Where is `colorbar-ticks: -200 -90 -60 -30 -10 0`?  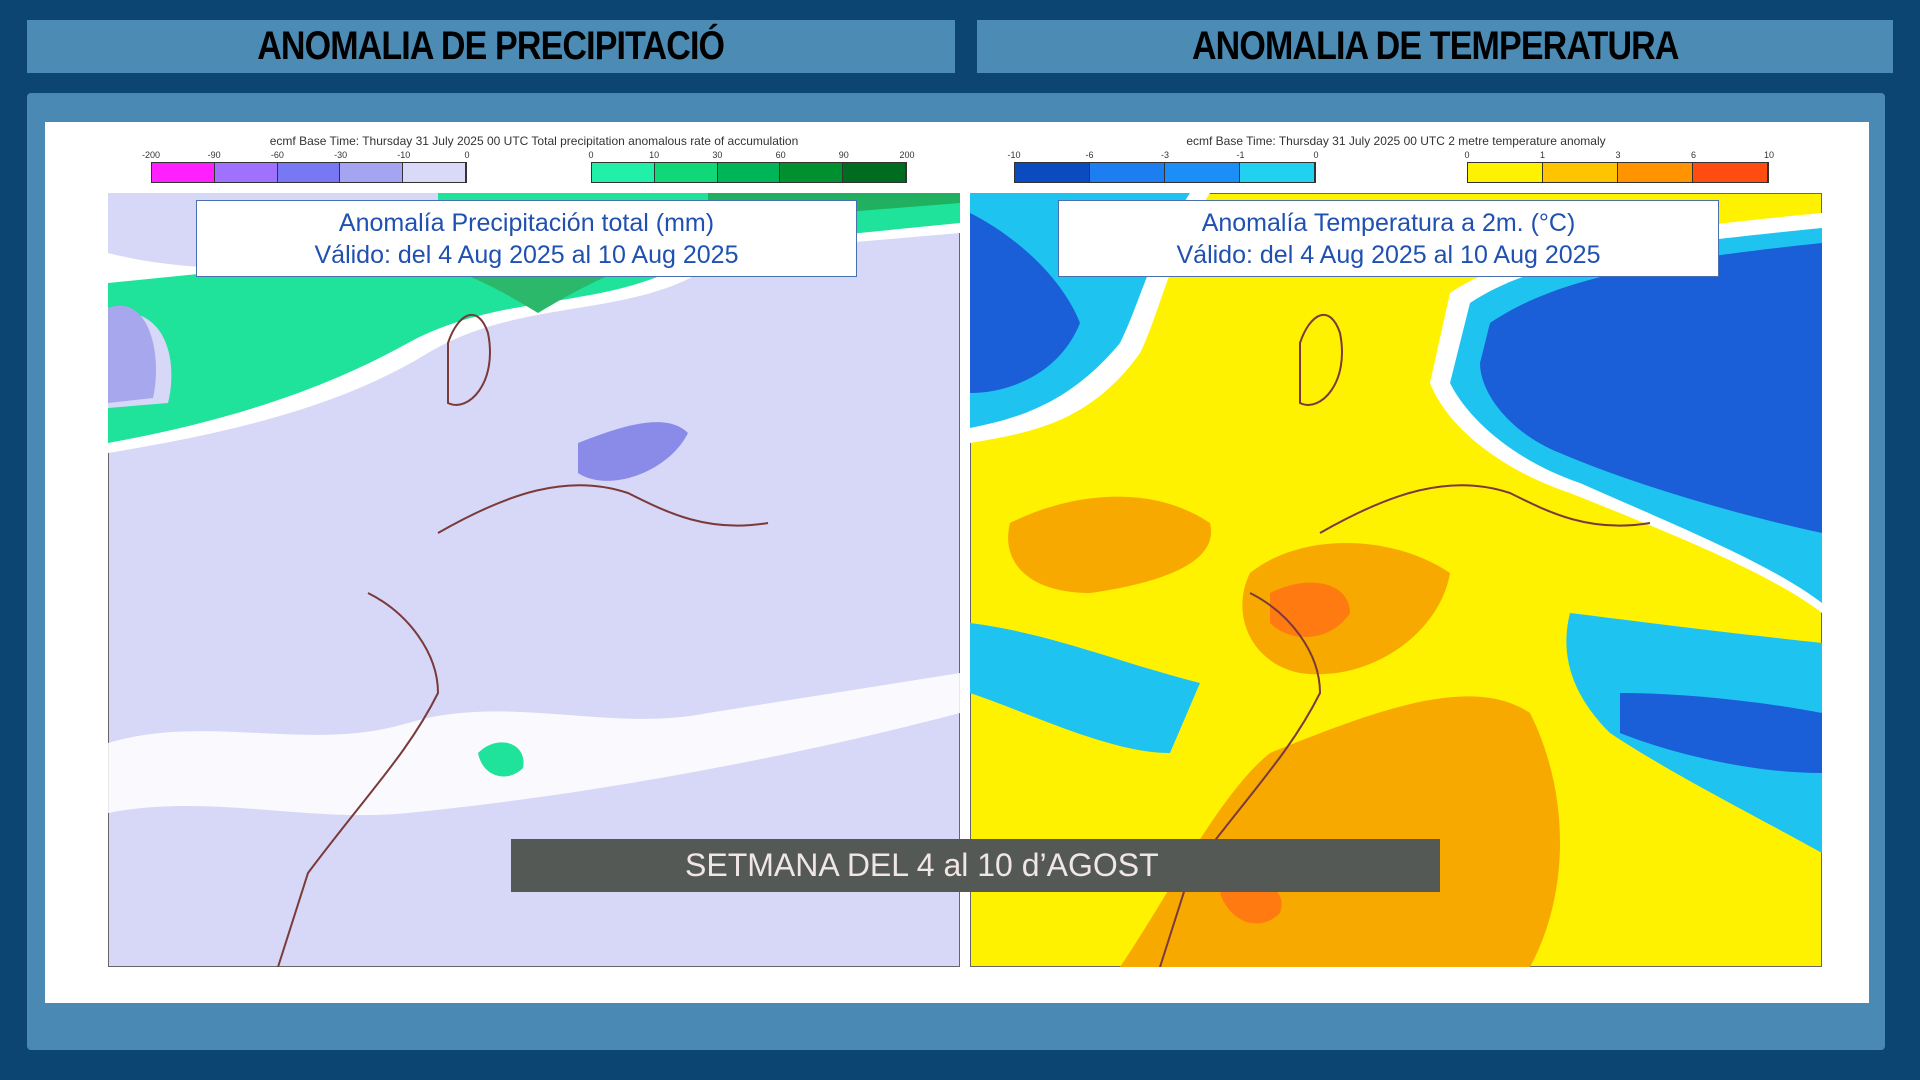
colorbar-ticks: -200 -90 -60 -30 -10 0 is located at coordinates (306, 156).